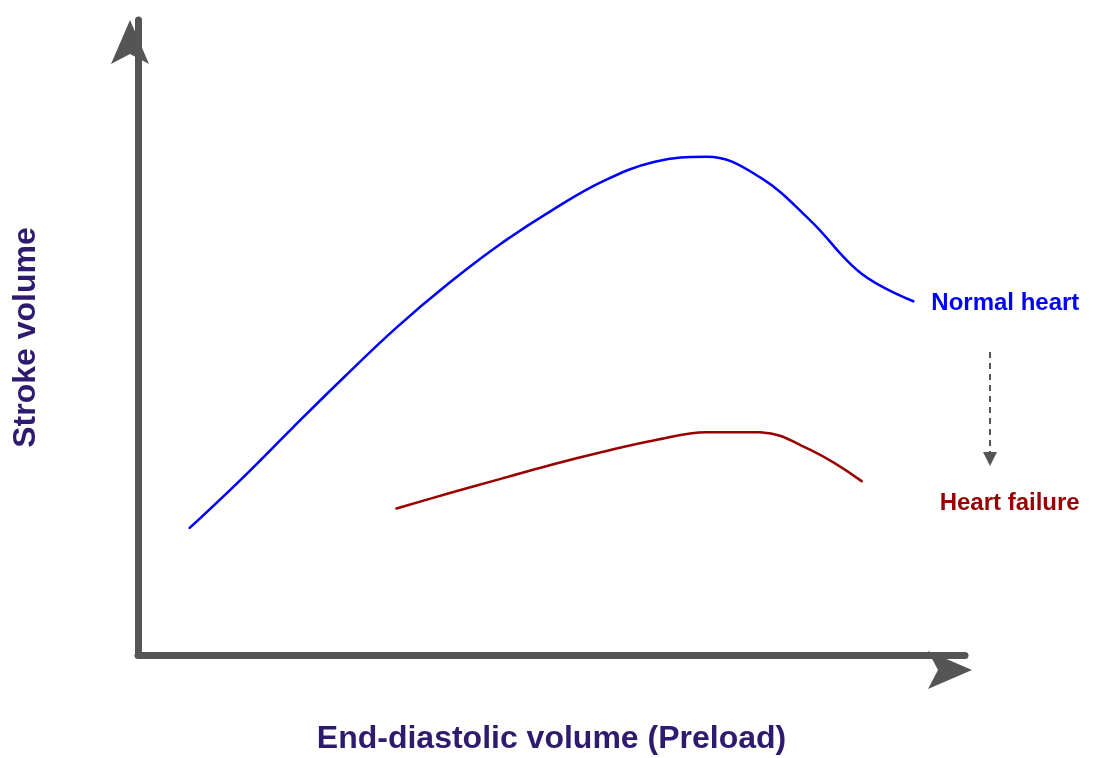 The width and height of the screenshot is (1093, 758). Describe the element at coordinates (24, 337) in the screenshot. I see `y-axis-title: Stroke volume` at that location.